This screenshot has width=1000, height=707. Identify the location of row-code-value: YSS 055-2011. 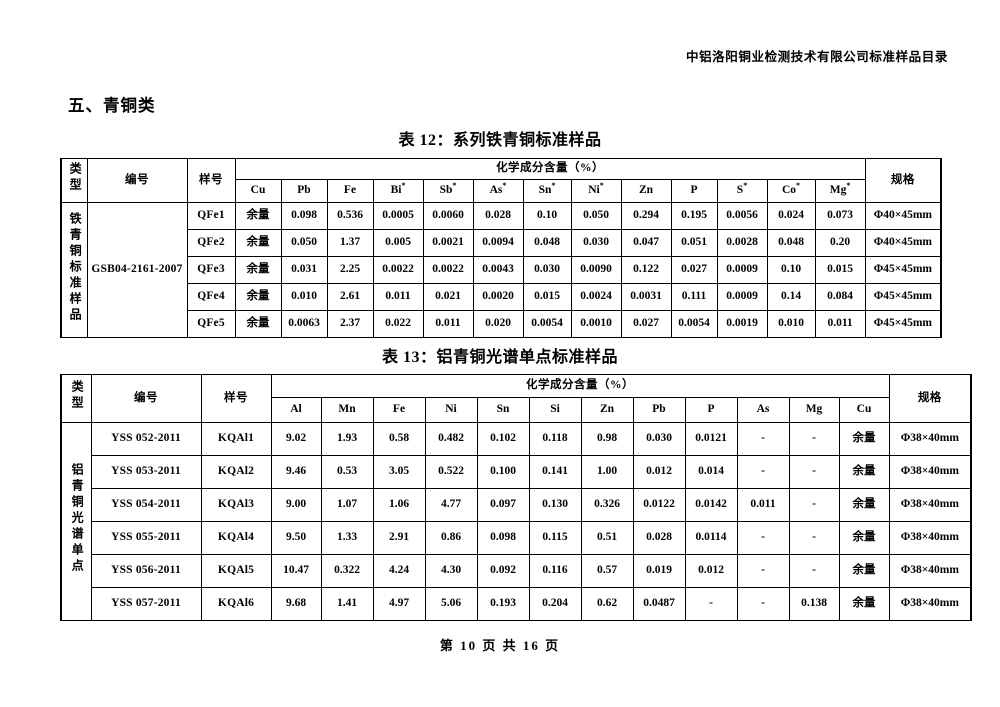
(146, 538).